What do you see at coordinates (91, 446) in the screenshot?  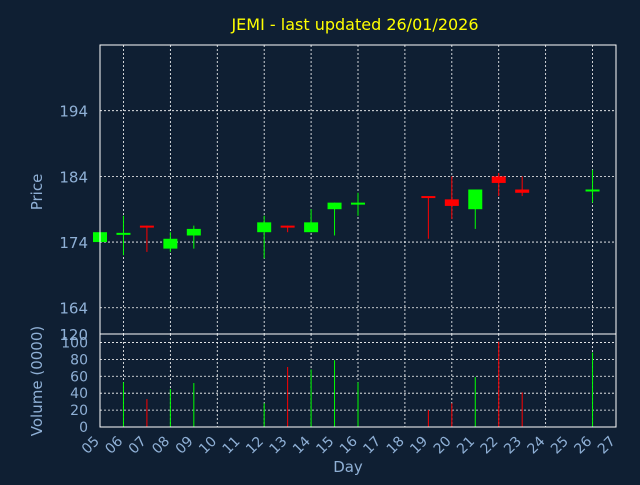 I see `x-tick-label: 05` at bounding box center [91, 446].